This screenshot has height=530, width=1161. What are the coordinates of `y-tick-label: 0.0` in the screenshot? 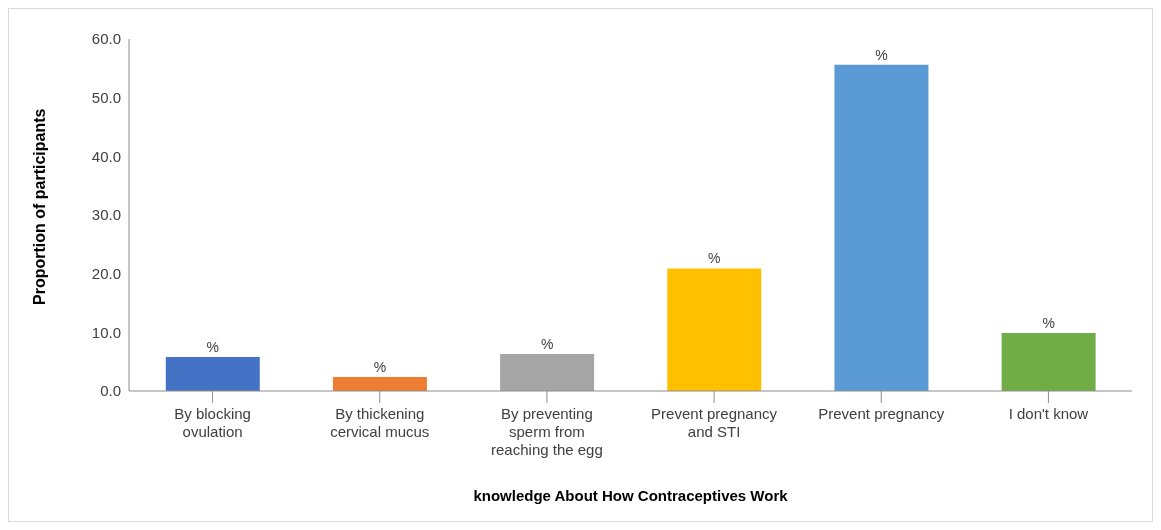 It's located at (110, 391).